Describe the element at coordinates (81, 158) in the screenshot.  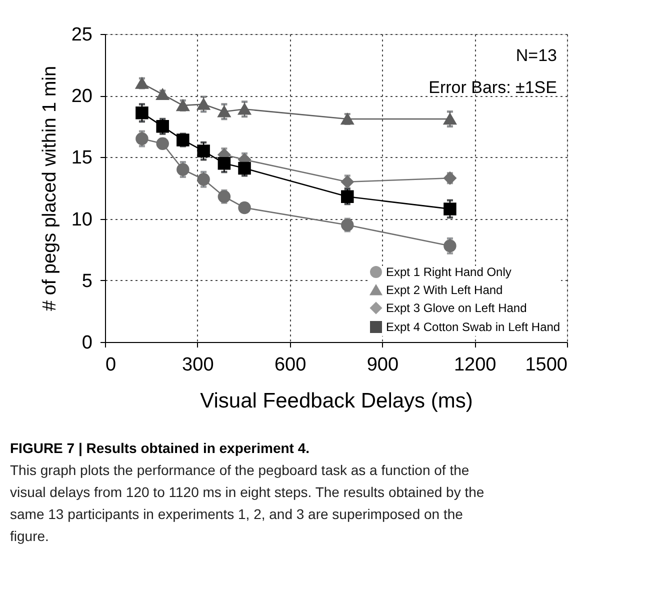
I see `y-tick-label: 15` at that location.